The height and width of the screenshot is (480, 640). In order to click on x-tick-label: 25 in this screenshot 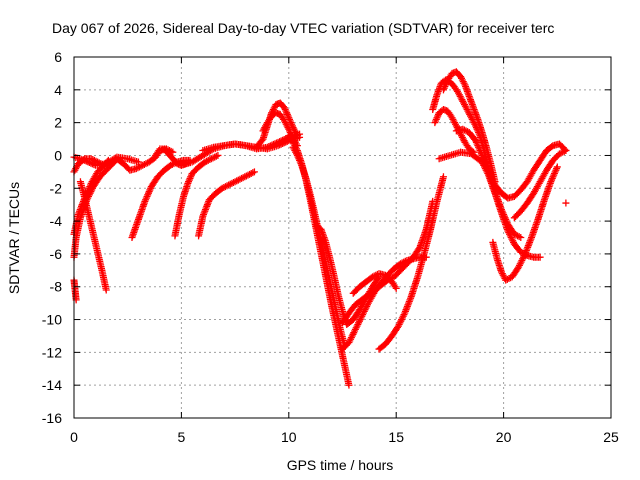, I will do `click(611, 437)`.